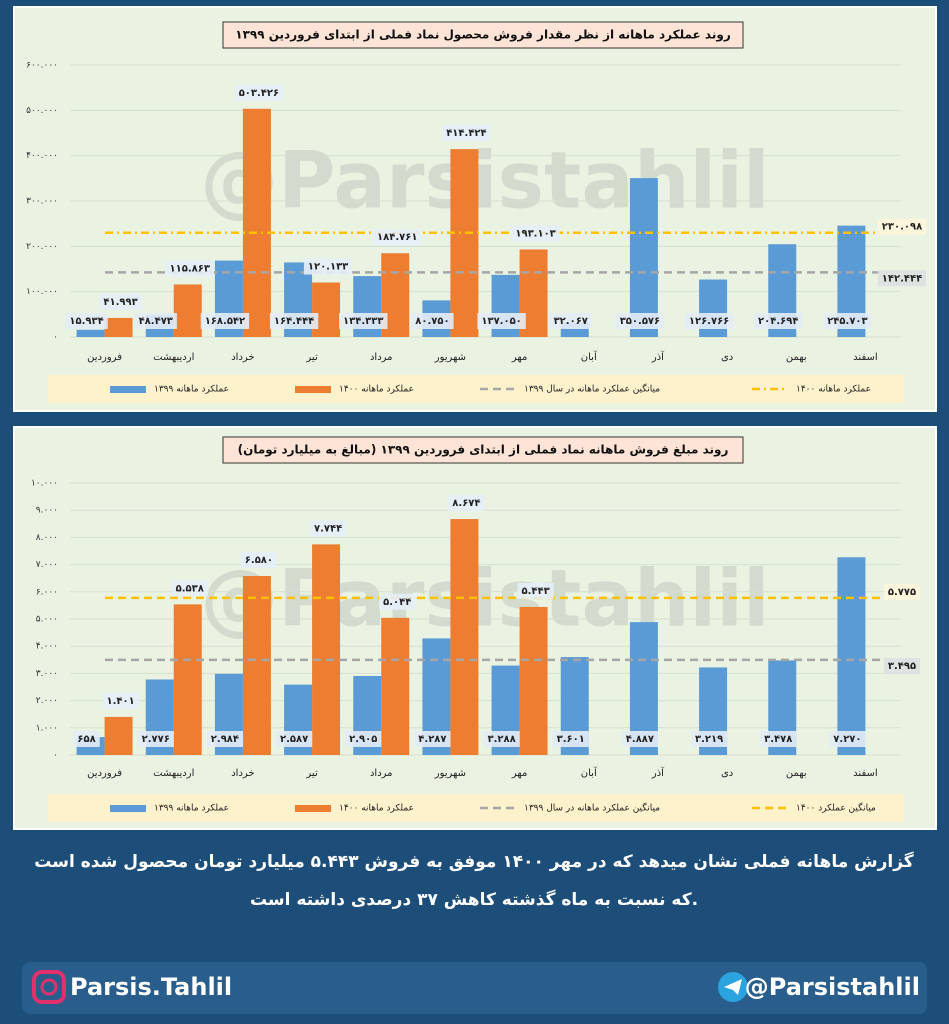 The height and width of the screenshot is (1024, 949). Describe the element at coordinates (42, 156) in the screenshot. I see `y-tick-label: ۴۰۰.۰۰۰` at that location.